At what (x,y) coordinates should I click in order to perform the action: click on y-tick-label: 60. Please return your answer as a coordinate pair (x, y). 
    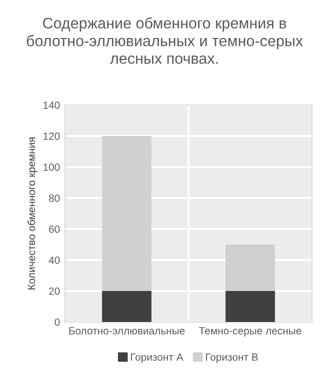
    Looking at the image, I should click on (54, 229).